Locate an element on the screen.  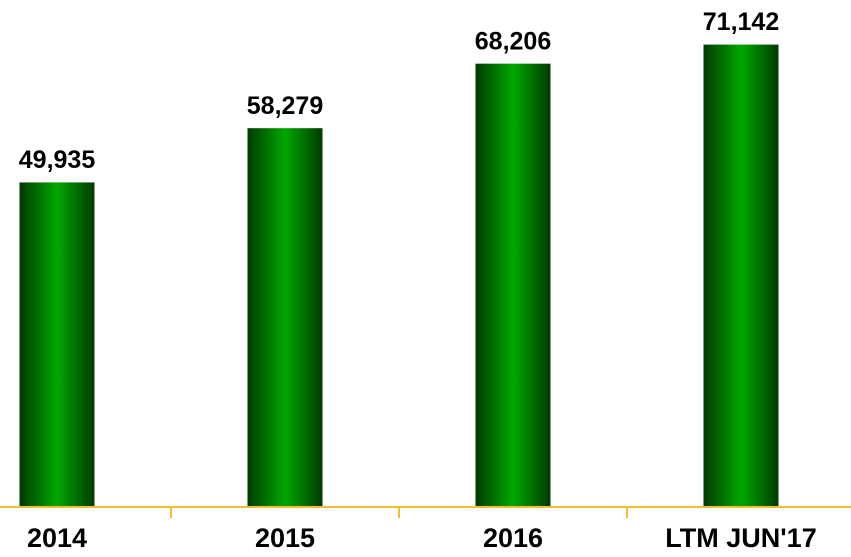
x-tick-label: 2016 is located at coordinates (513, 538).